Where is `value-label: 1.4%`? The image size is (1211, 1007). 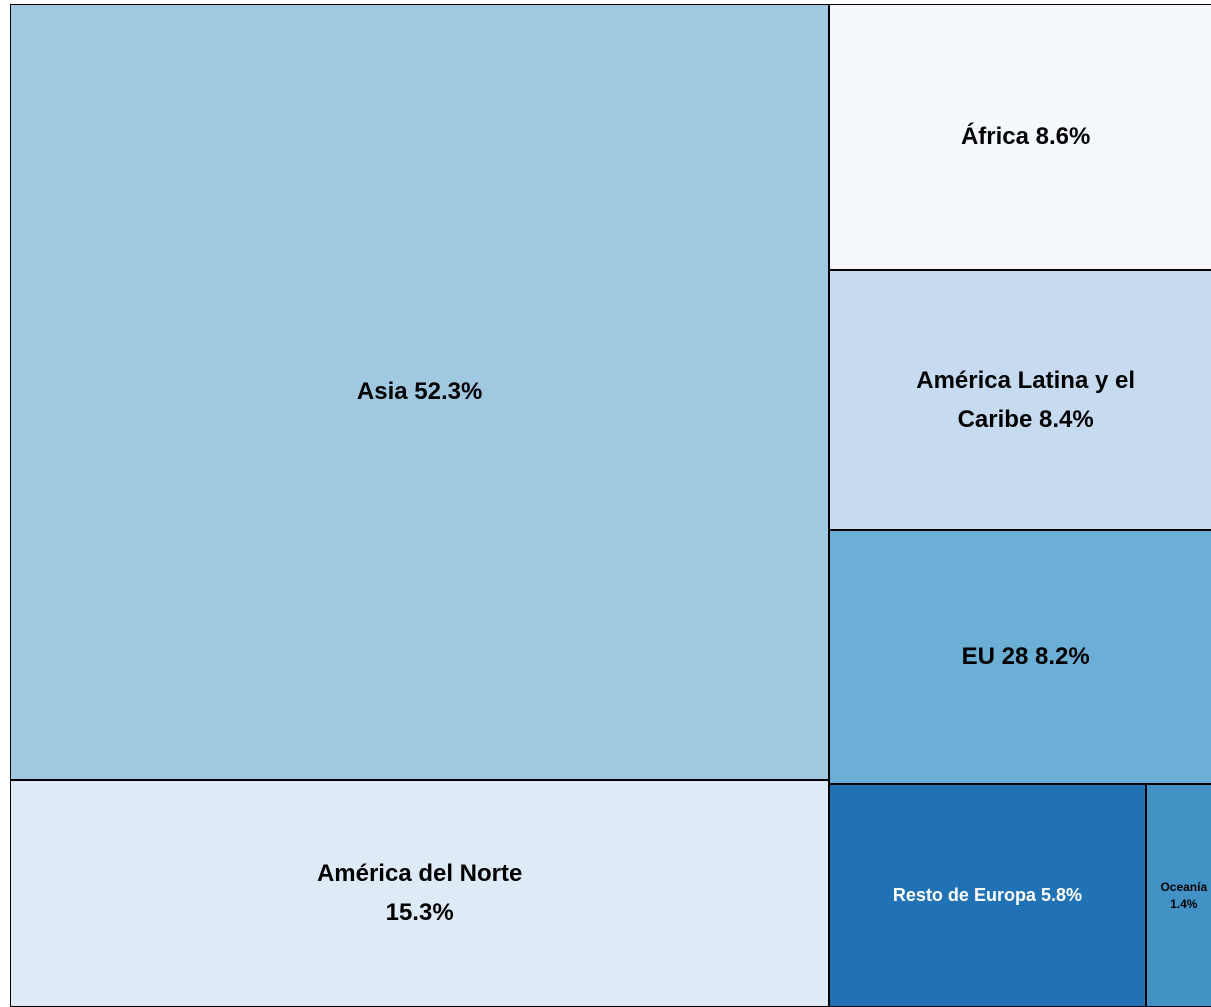
value-label: 1.4% is located at coordinates (1184, 903).